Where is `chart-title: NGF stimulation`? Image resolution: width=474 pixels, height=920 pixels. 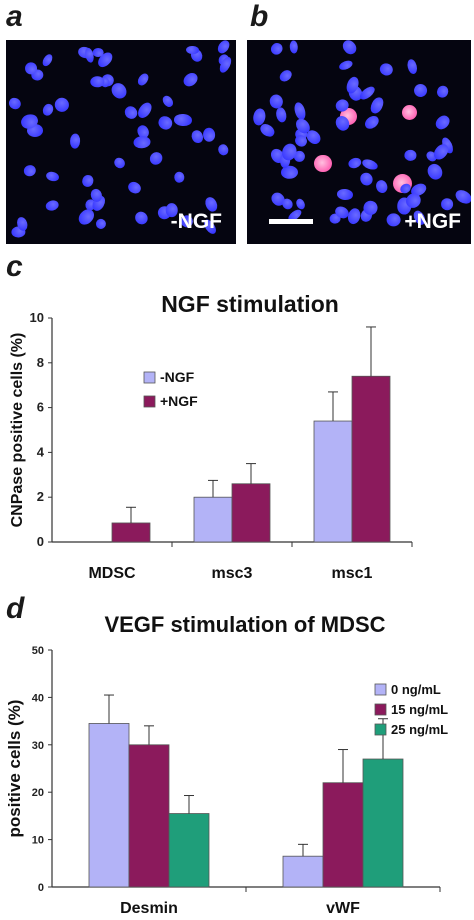
chart-title: NGF stimulation is located at coordinates (250, 304).